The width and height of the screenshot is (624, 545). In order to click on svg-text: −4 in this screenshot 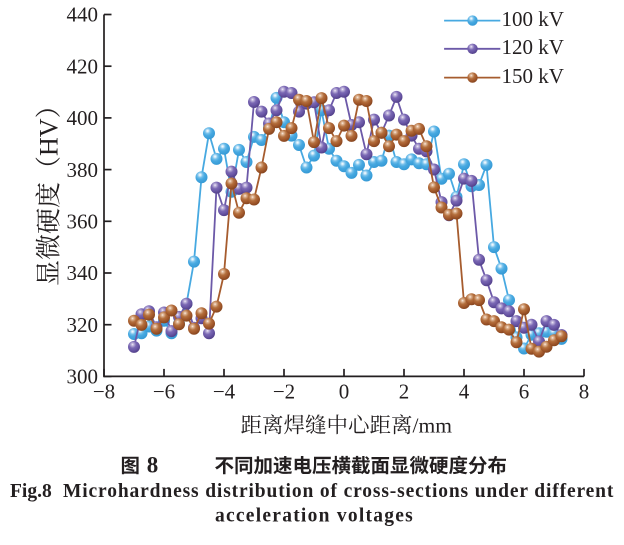, I will do `click(224, 392)`.